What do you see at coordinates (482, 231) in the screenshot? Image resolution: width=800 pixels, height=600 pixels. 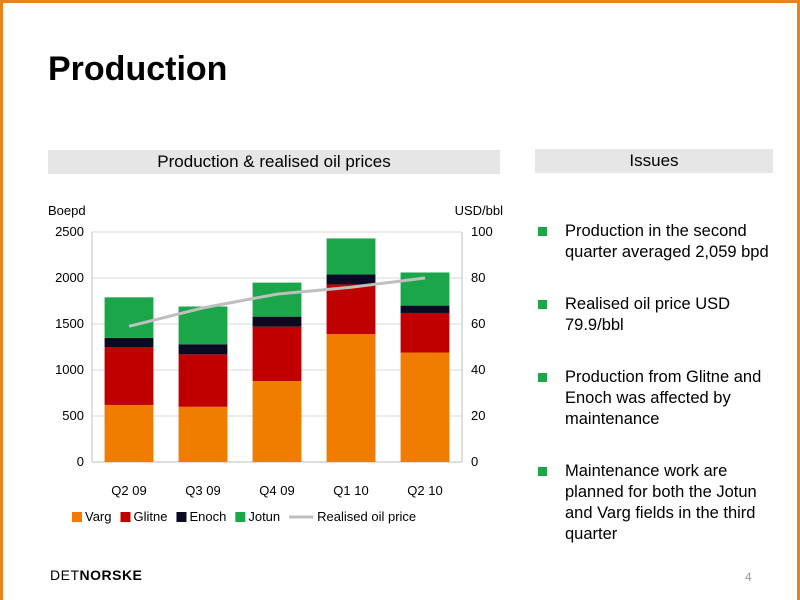 I see `y-tick-label-right: 100` at bounding box center [482, 231].